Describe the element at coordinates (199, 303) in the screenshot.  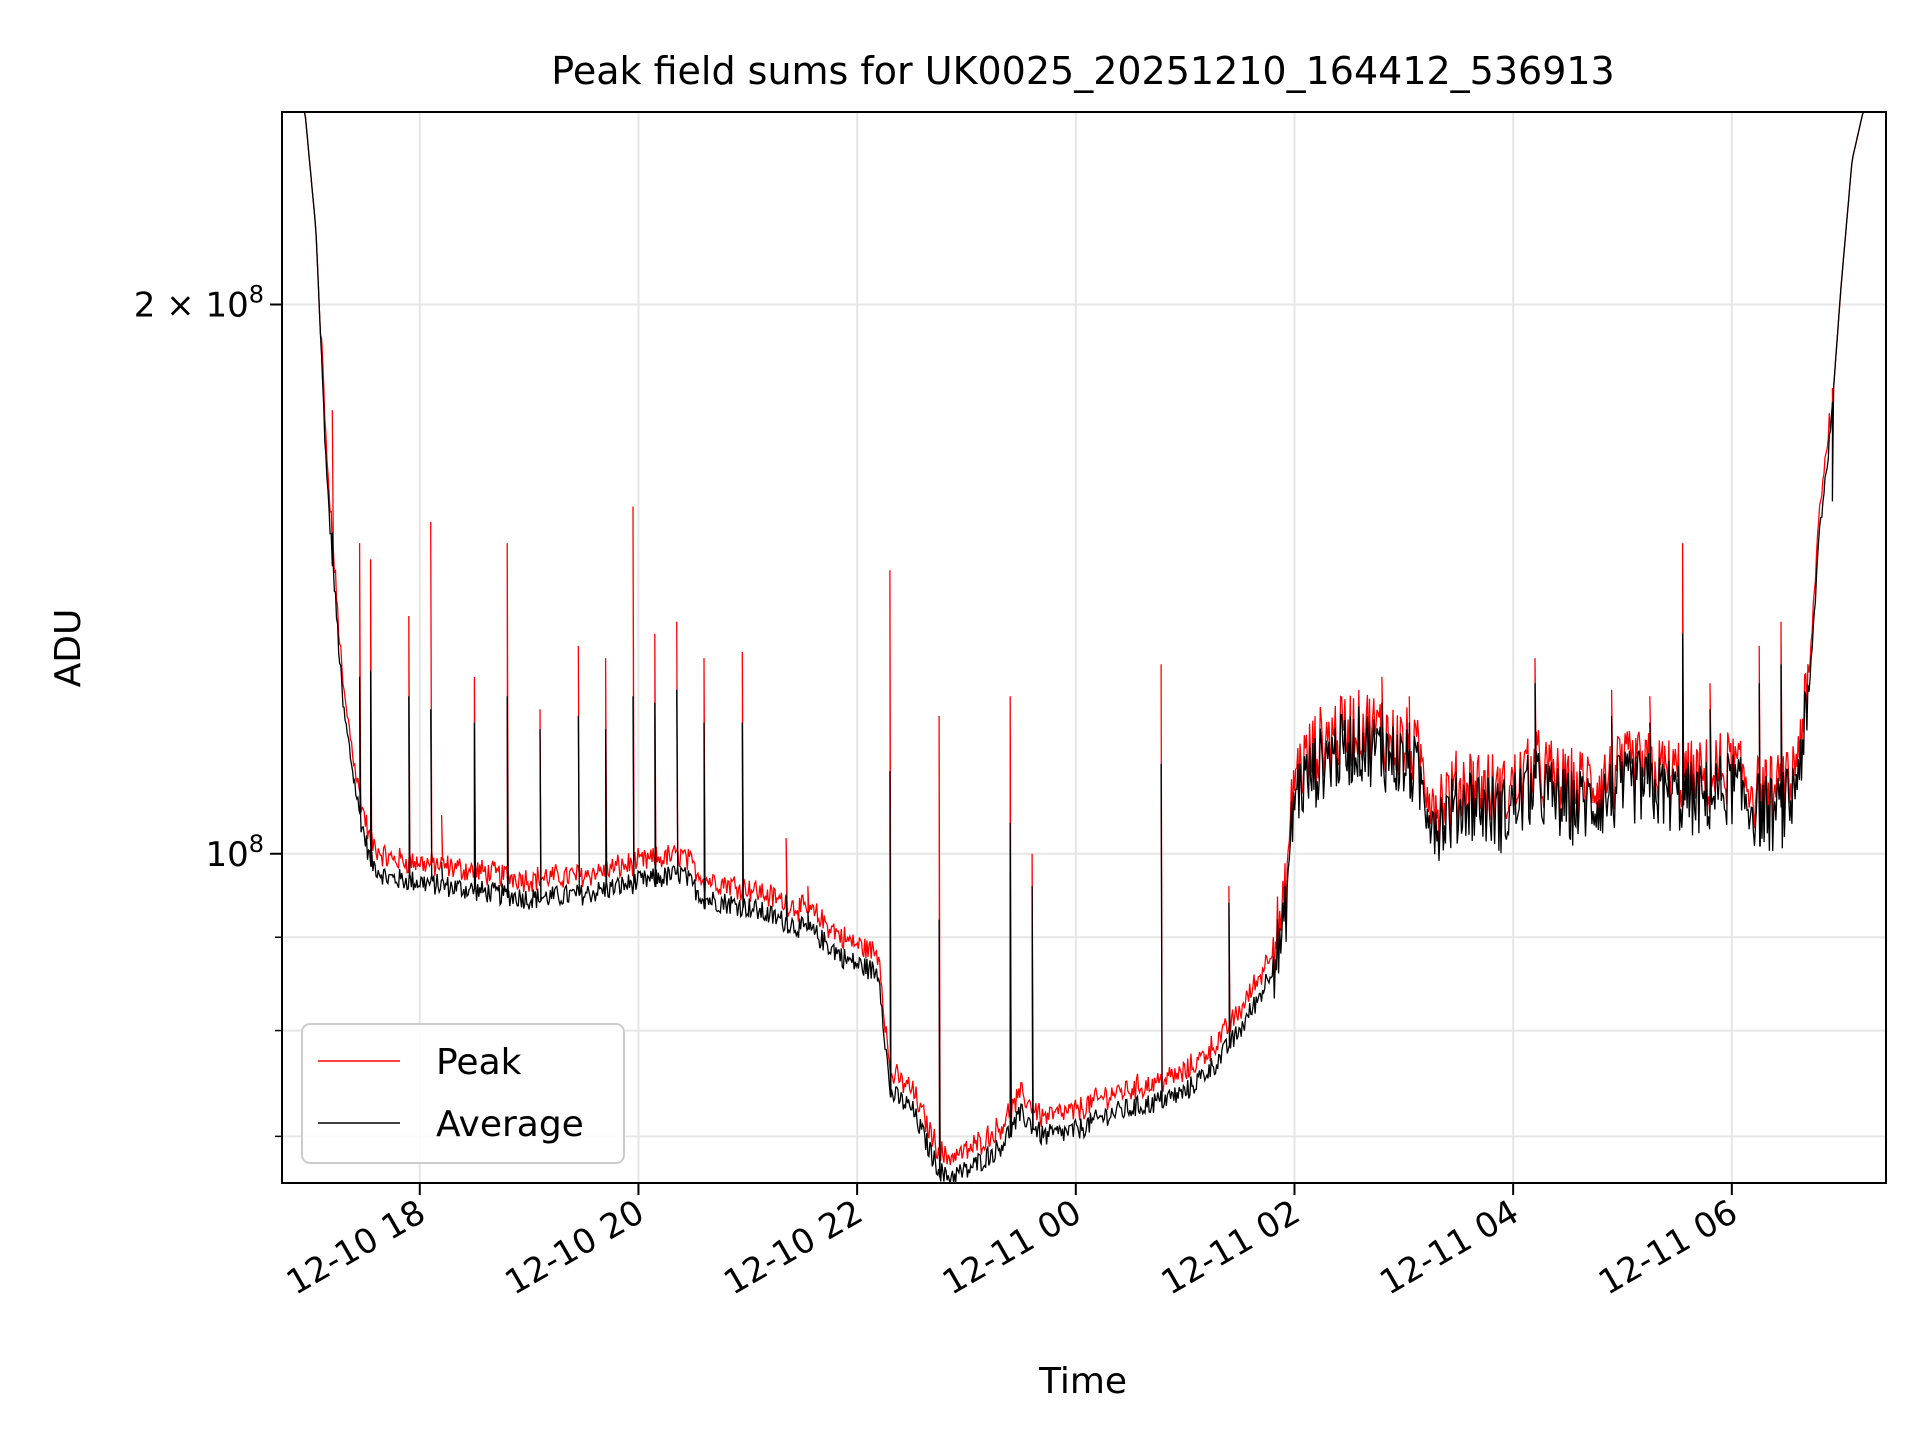
I see `y-tick-label: 2 × 108` at that location.